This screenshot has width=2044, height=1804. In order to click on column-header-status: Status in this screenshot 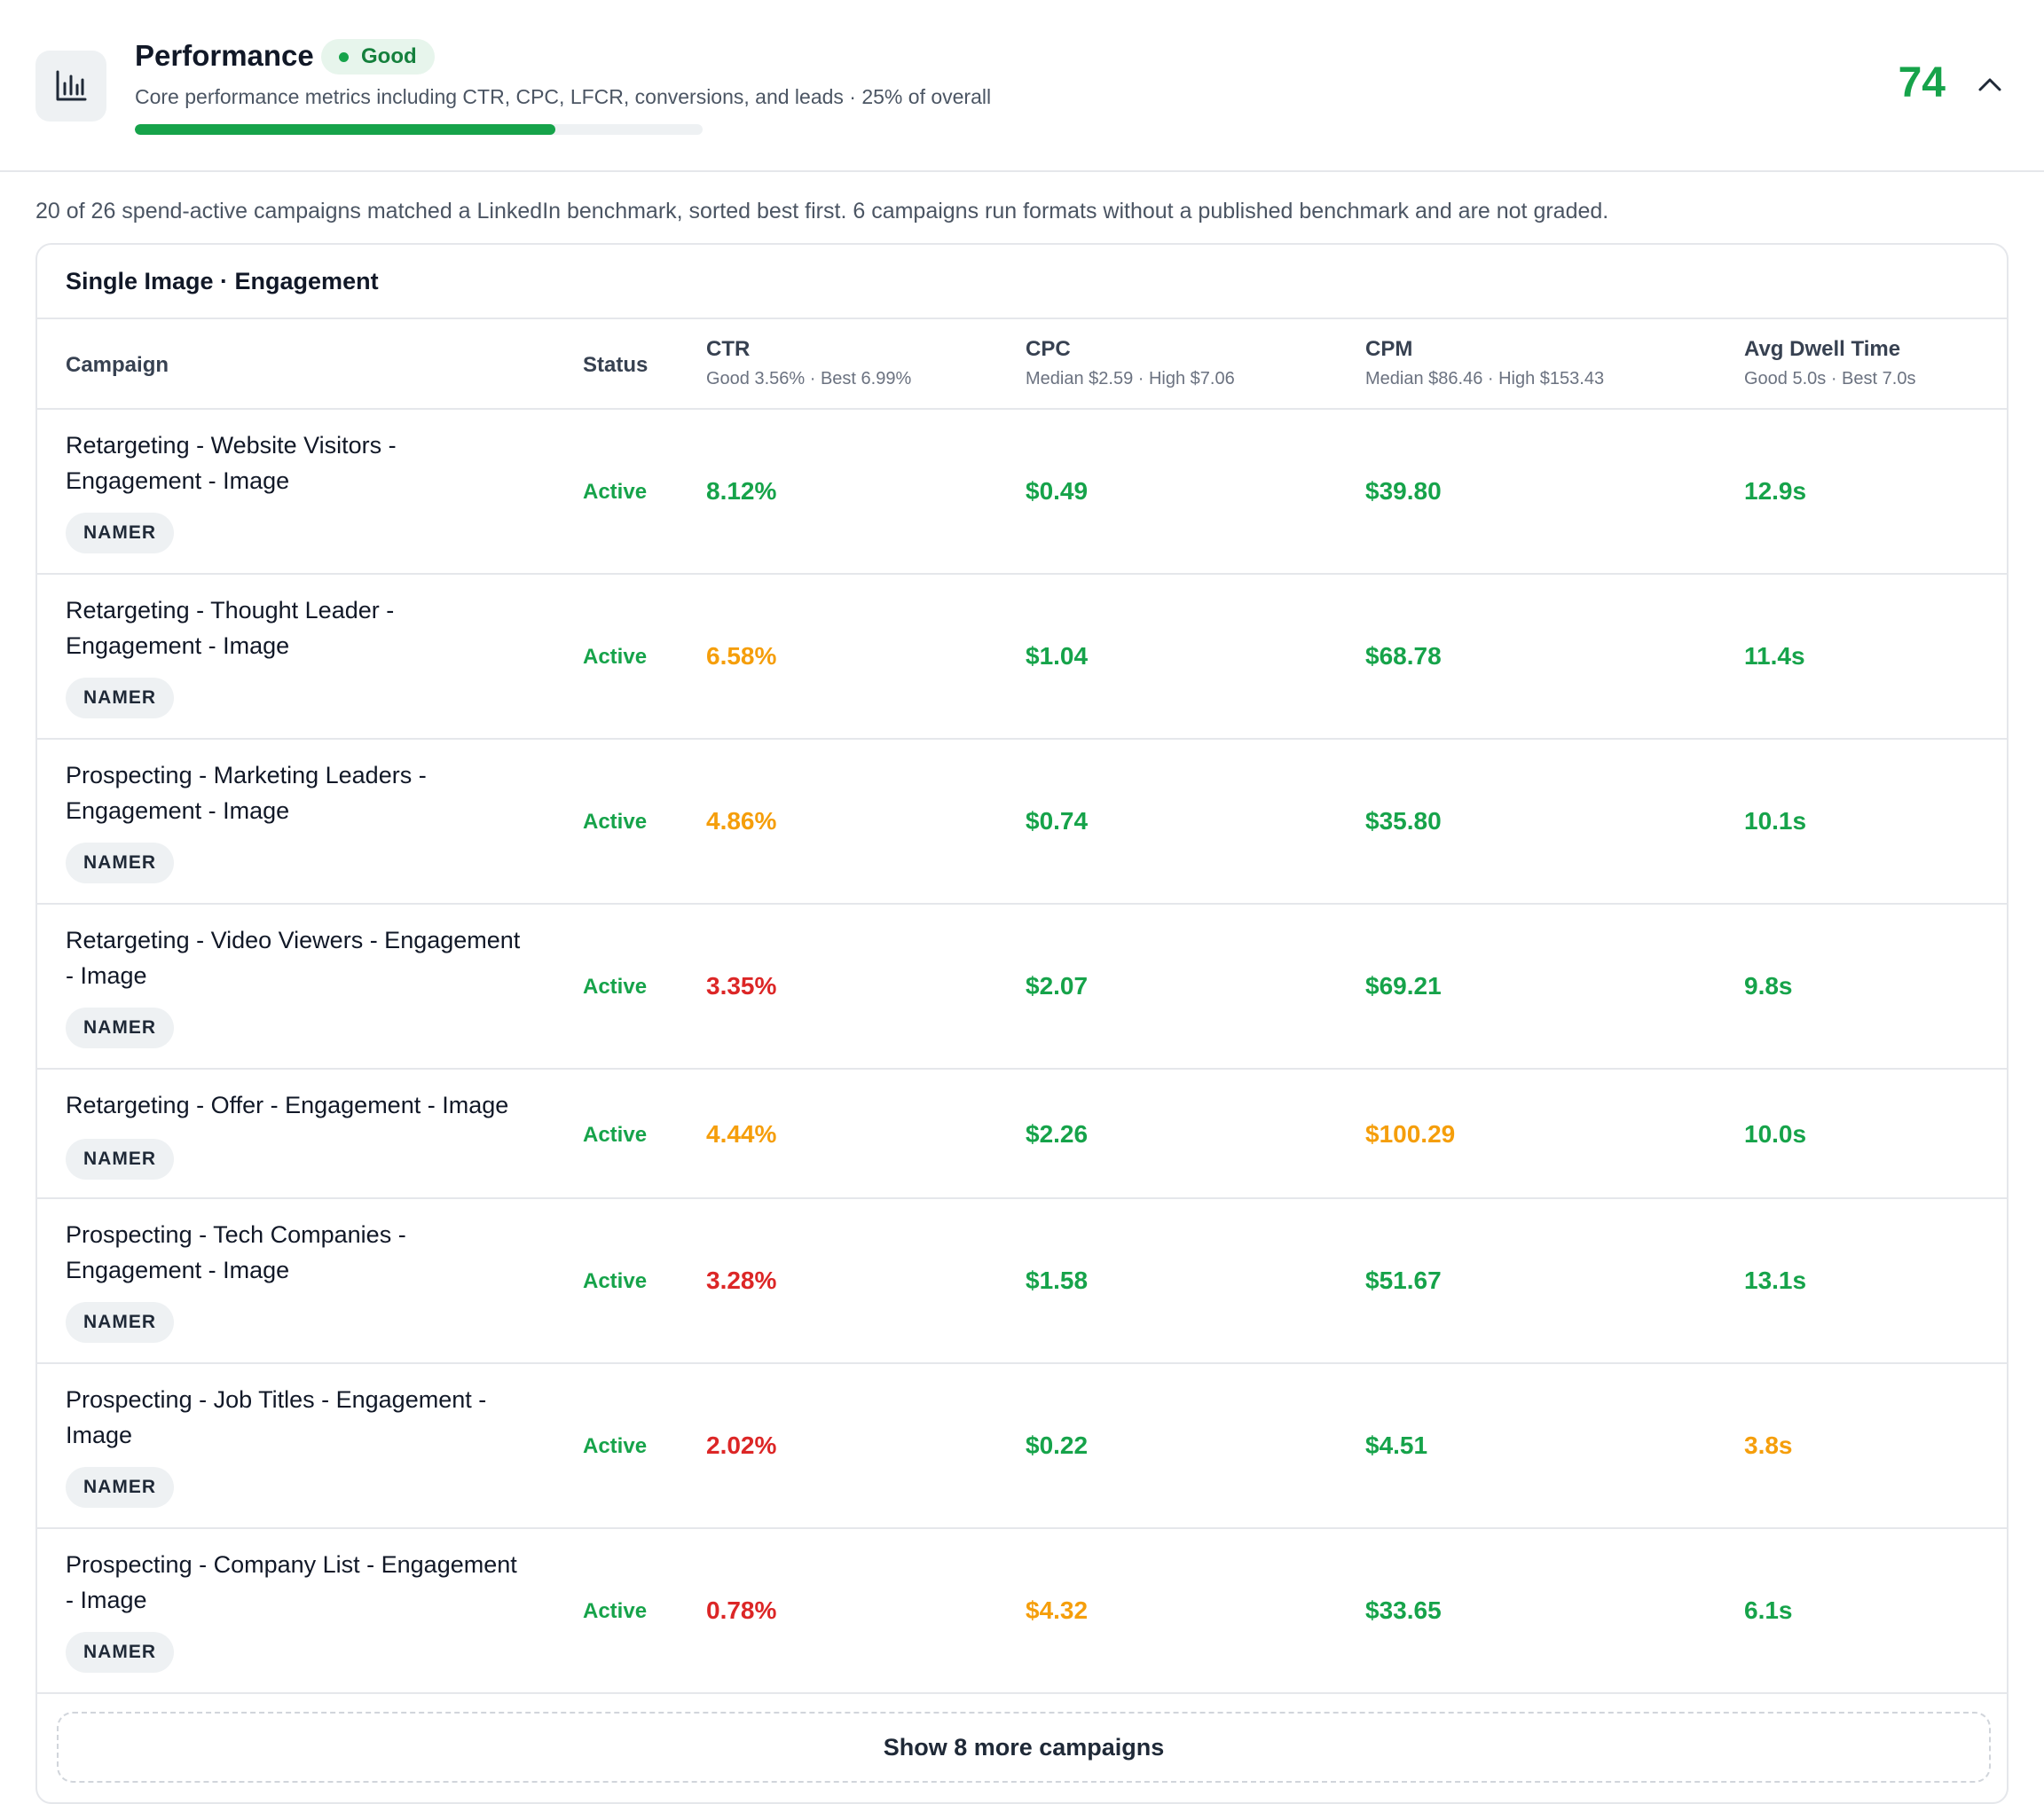, I will do `click(616, 365)`.